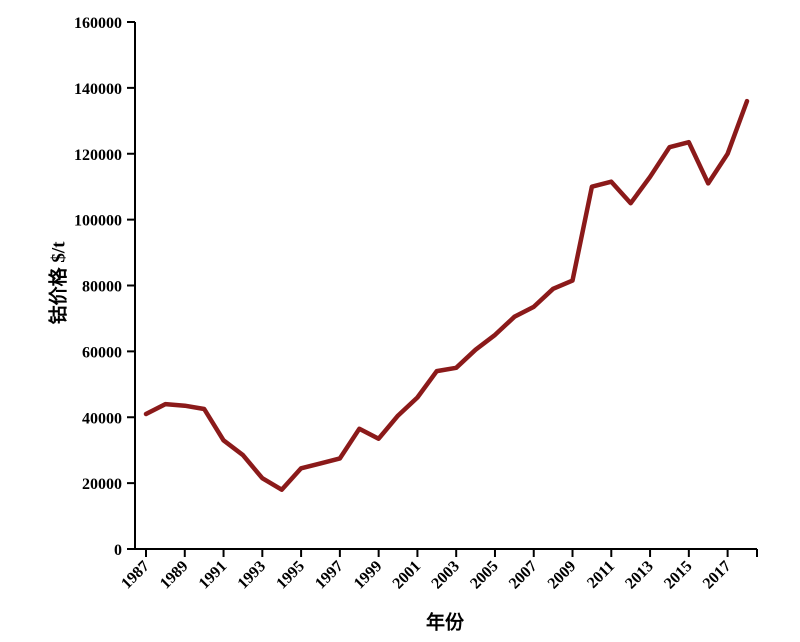  What do you see at coordinates (639, 575) in the screenshot?
I see `x-tick-label: 2013` at bounding box center [639, 575].